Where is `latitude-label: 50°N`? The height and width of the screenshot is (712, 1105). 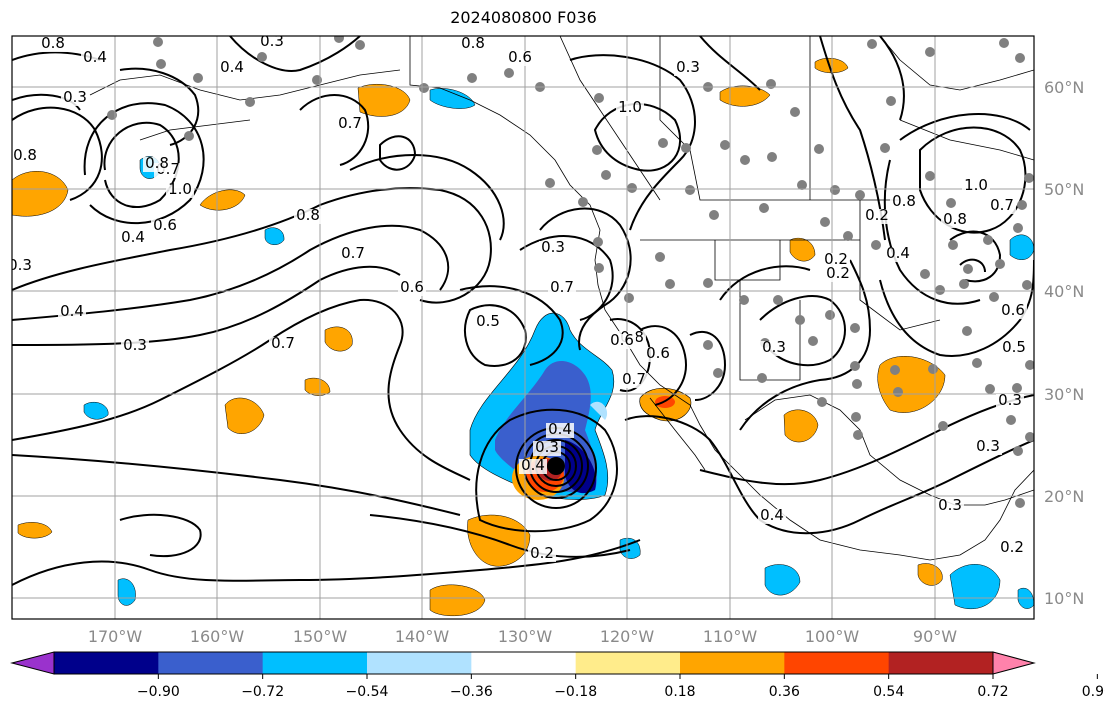 latitude-label: 50°N is located at coordinates (1064, 189).